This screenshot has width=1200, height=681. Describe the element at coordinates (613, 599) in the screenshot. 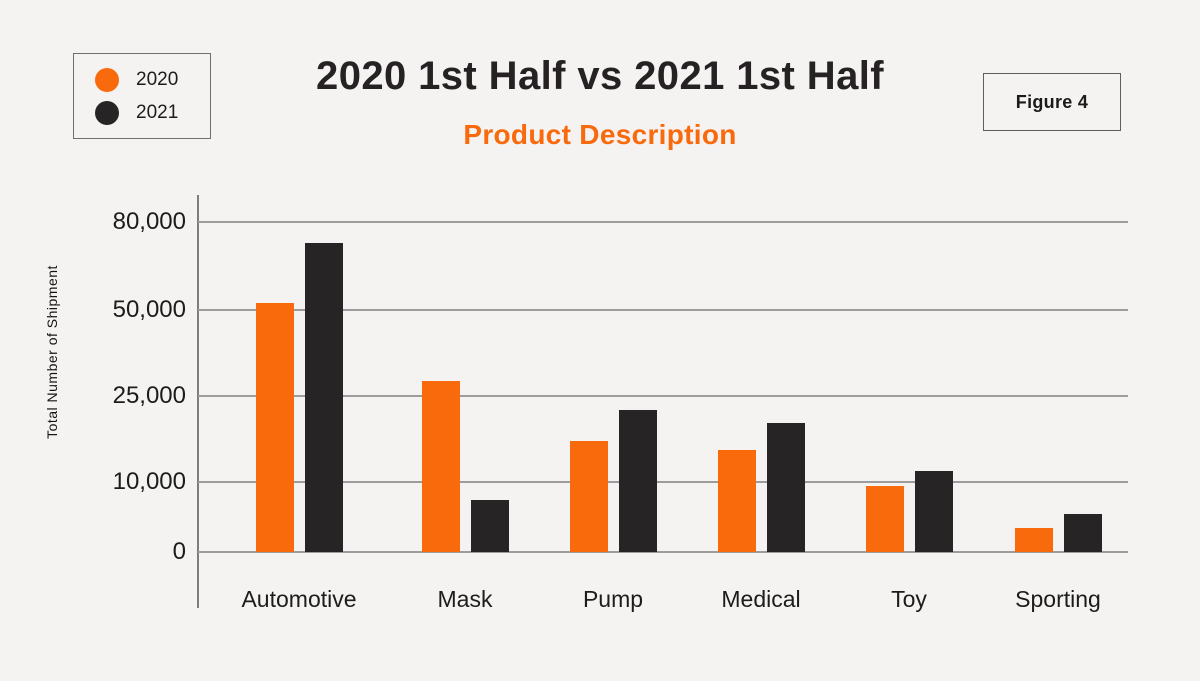

I see `x-category-label-pump: Pump` at that location.